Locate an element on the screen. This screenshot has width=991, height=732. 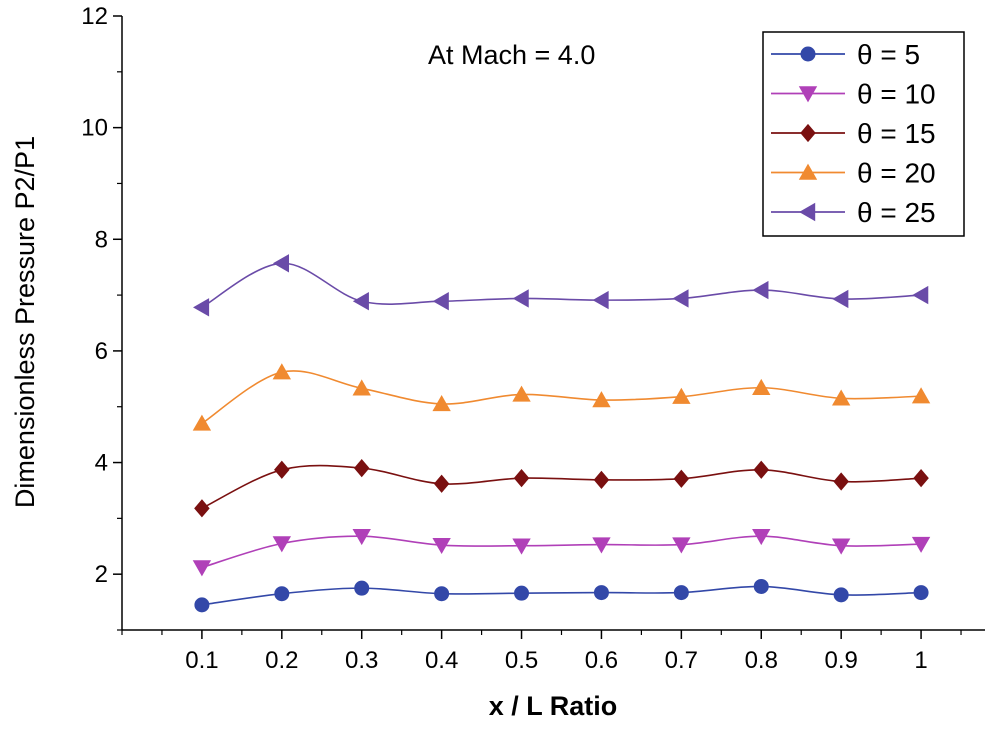
y-axis-title: Dimensionless Pressure P2/P1 is located at coordinates (25, 322).